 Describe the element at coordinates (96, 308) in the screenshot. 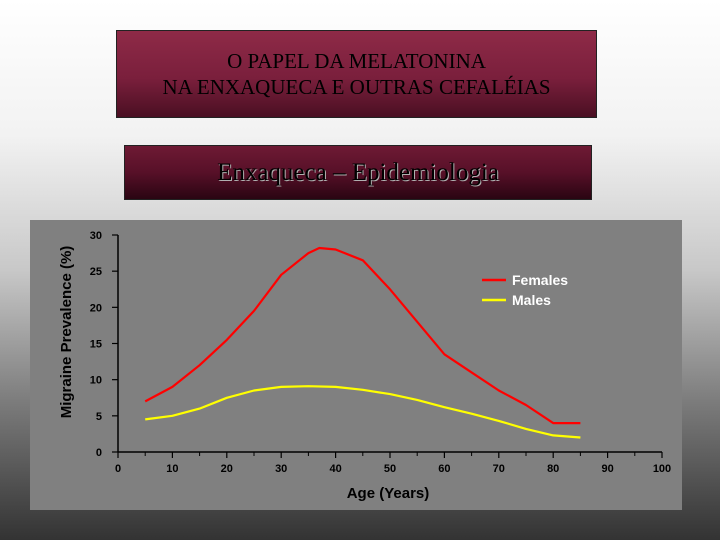

I see `y-tick-label: 20` at that location.